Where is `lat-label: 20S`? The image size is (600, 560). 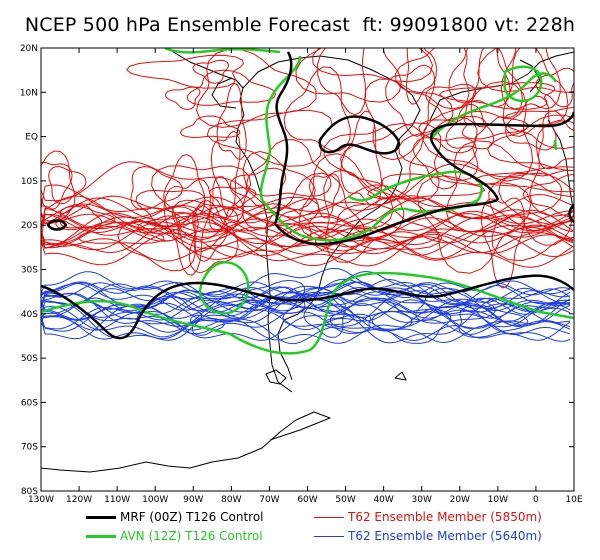
lat-label: 20S is located at coordinates (29, 226).